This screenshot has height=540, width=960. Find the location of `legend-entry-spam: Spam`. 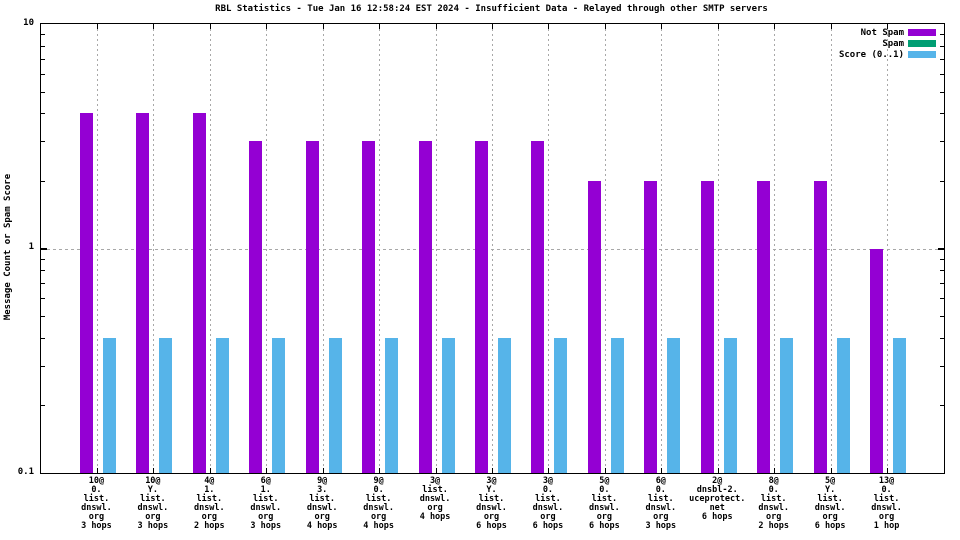

legend-entry-spam: Spam is located at coordinates (887, 43).